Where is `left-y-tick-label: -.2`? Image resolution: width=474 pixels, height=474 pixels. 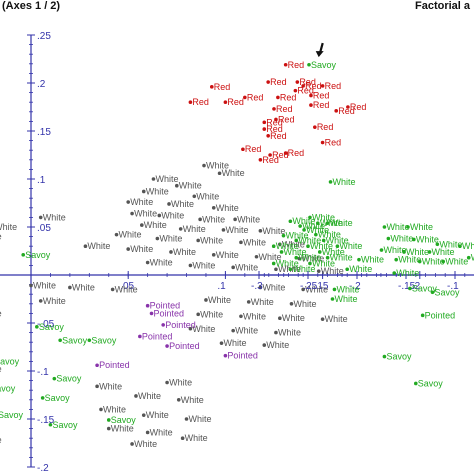
left-y-tick-label: -.2 is located at coordinates (43, 468).